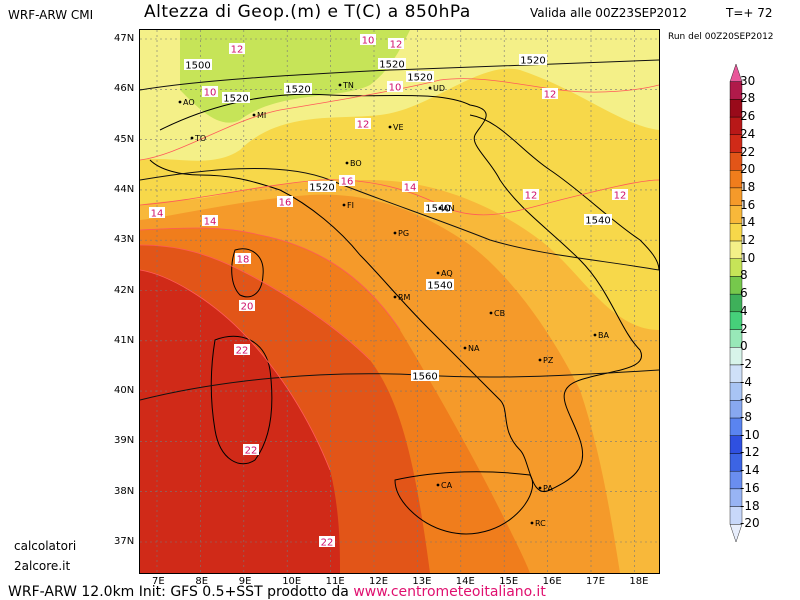  What do you see at coordinates (748, 204) in the screenshot?
I see `legend-tick-label: 16` at bounding box center [748, 204].